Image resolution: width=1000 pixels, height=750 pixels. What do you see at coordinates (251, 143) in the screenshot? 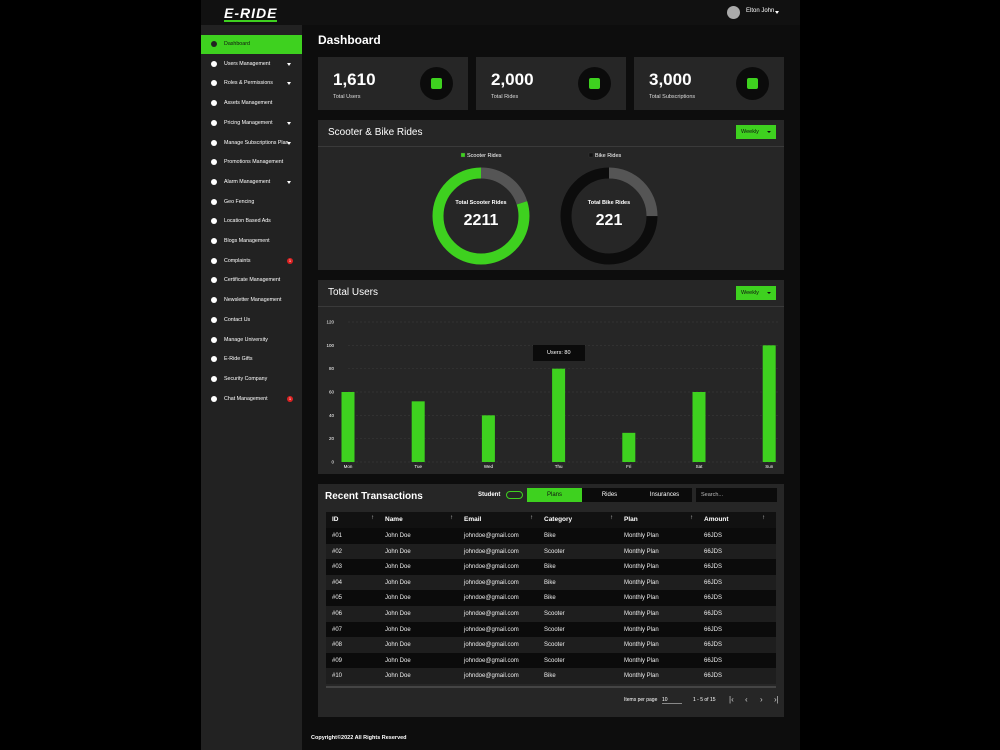
I see `sidebar-item: Manage Subscriptions Plan` at bounding box center [251, 143].